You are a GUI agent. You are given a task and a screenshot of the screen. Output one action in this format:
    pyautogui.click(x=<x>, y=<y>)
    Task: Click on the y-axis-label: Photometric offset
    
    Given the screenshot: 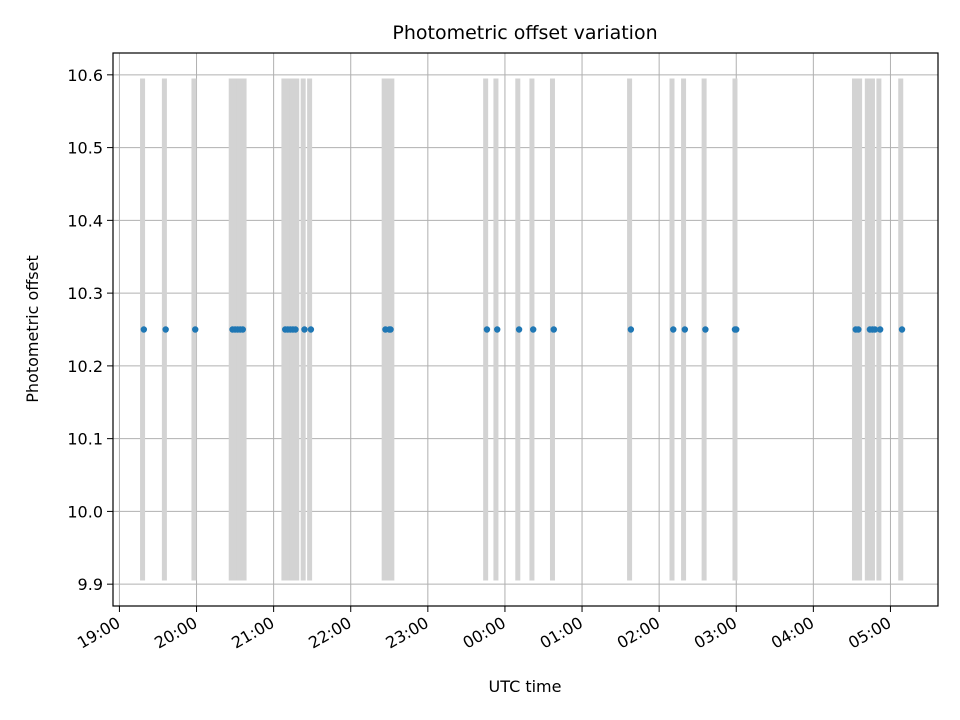 What is the action you would take?
    pyautogui.click(x=32, y=329)
    